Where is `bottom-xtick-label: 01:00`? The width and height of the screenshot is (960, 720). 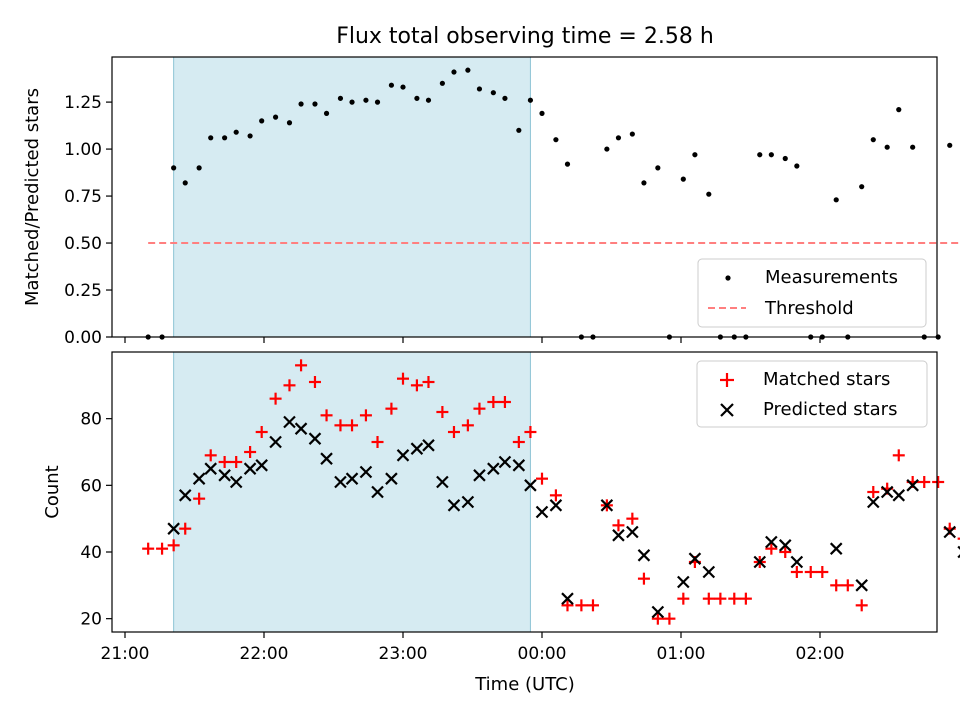 bottom-xtick-label: 01:00 is located at coordinates (681, 654).